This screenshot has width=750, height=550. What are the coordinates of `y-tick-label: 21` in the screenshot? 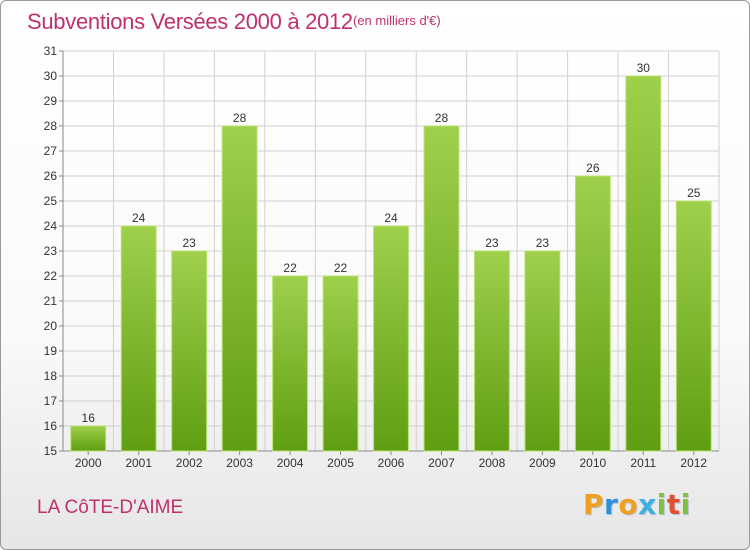 It's located at (51, 301).